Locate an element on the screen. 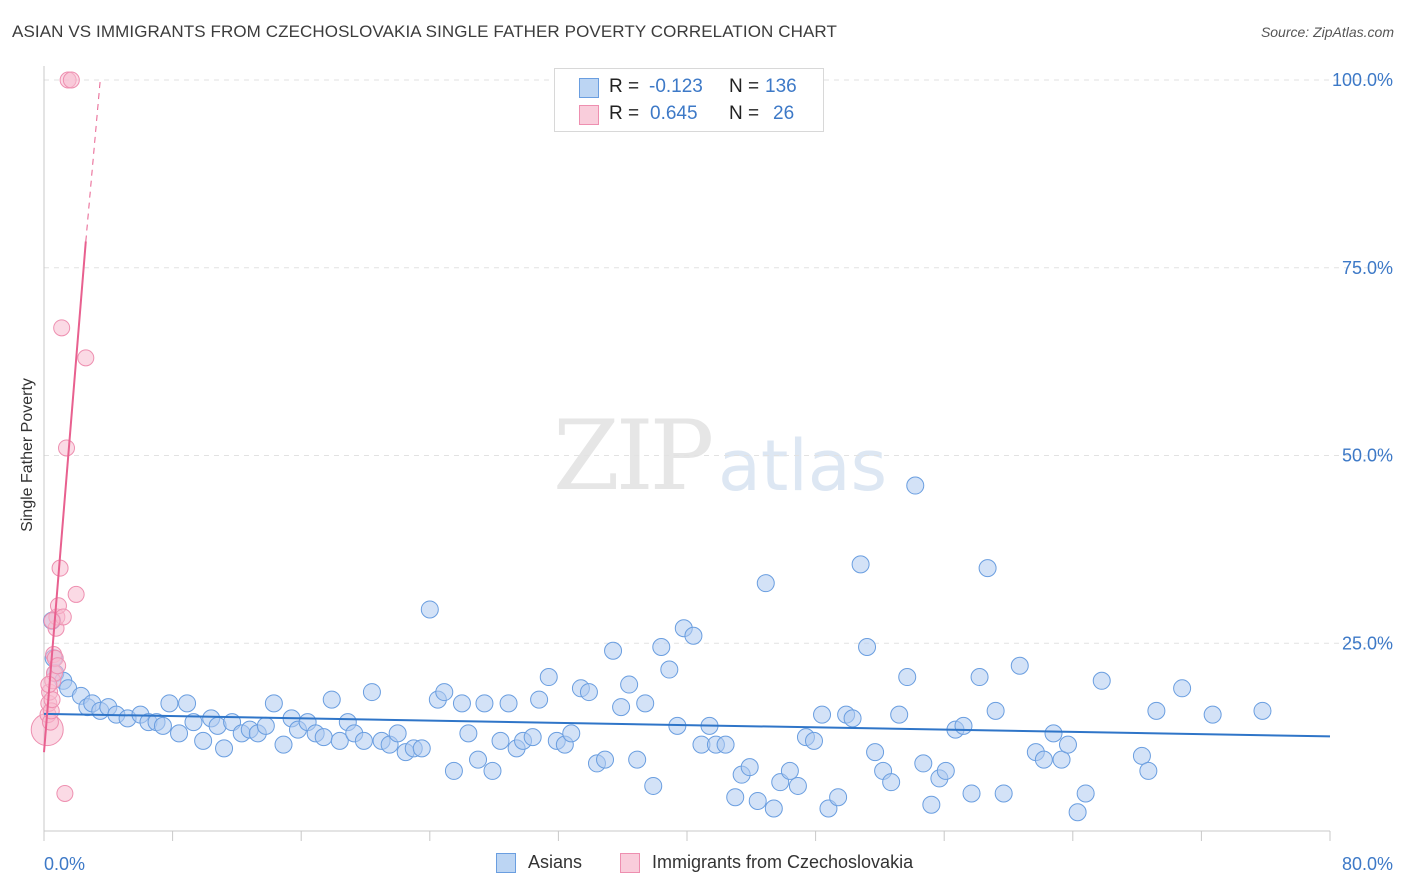 This screenshot has width=1406, height=892. trend-line-czech is located at coordinates (65, 497).